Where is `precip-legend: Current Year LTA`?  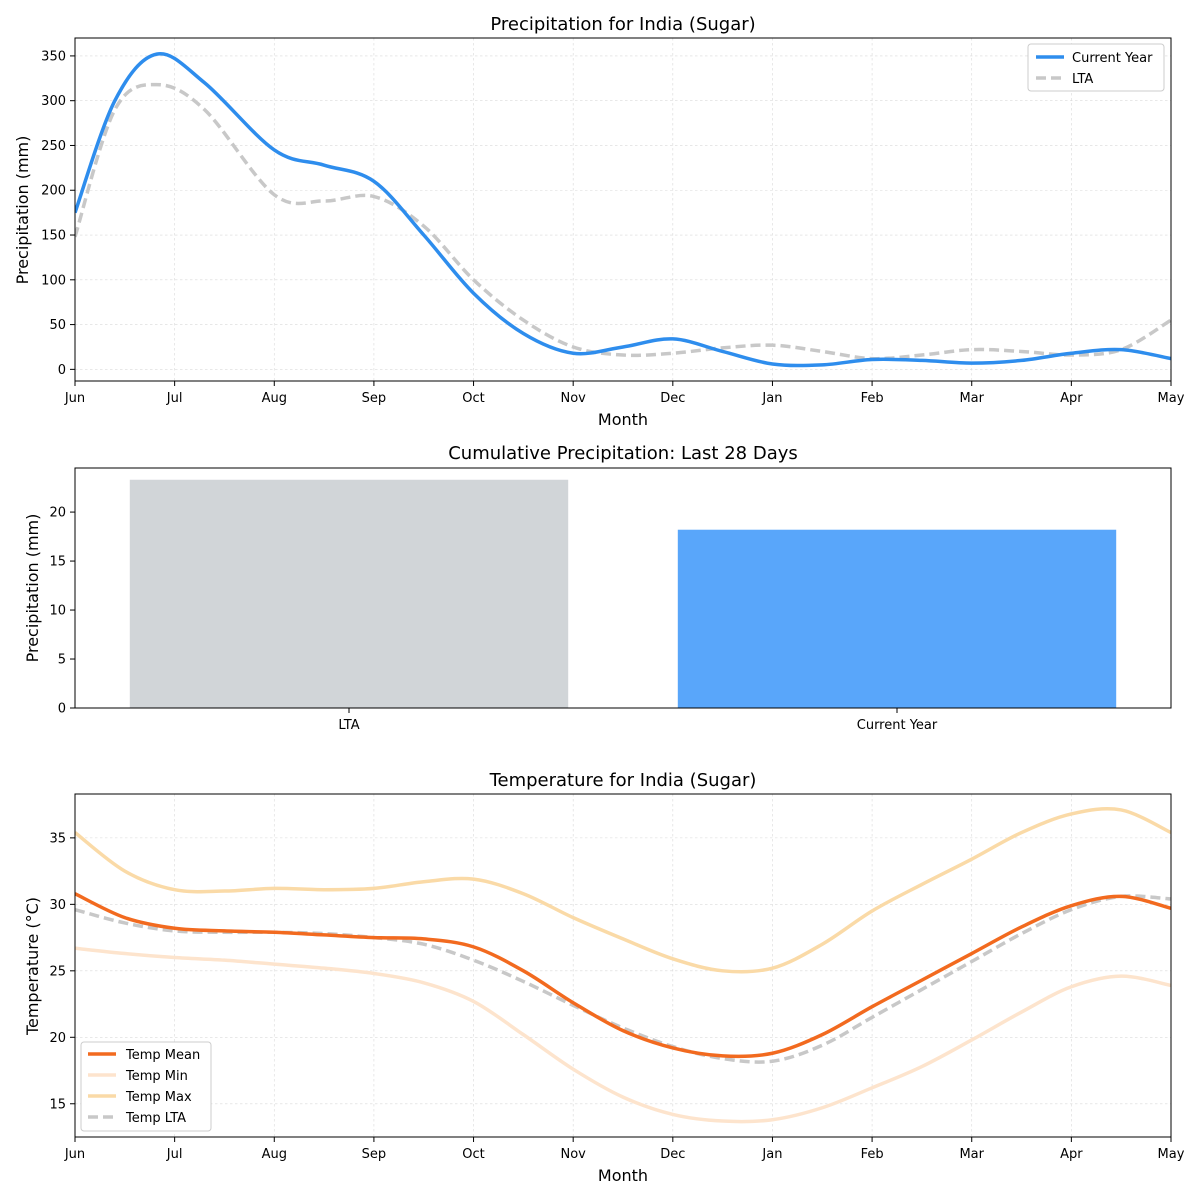
precip-legend: Current Year LTA is located at coordinates (1096, 67).